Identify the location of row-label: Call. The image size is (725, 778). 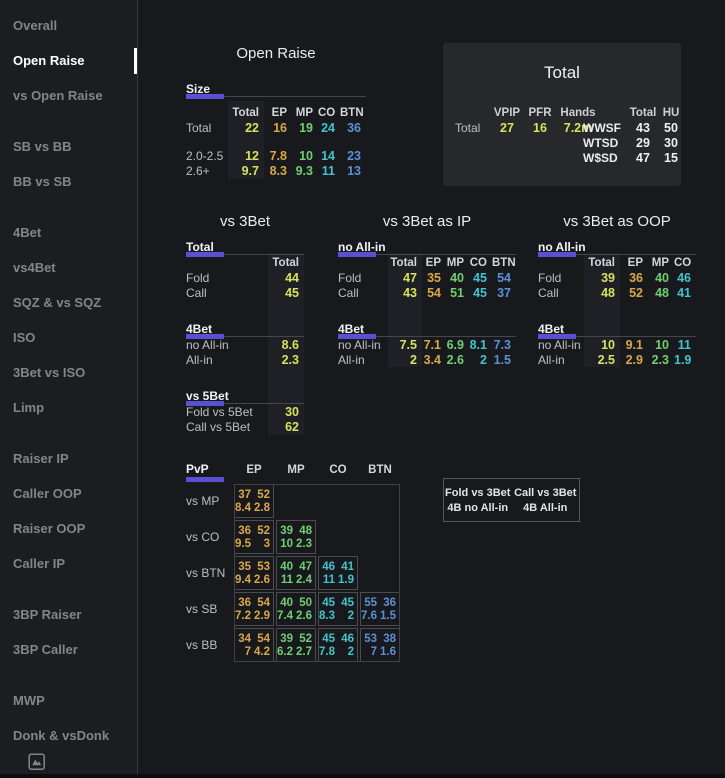
(196, 292).